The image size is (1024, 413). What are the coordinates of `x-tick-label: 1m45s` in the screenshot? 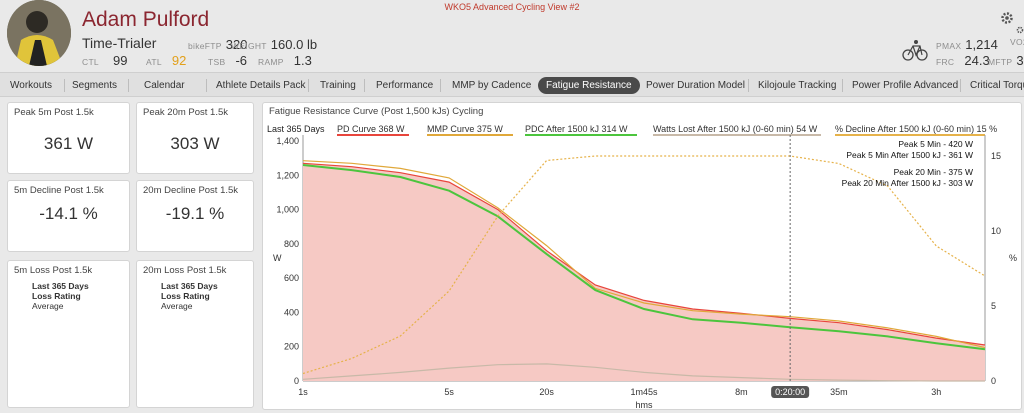 It's located at (644, 392).